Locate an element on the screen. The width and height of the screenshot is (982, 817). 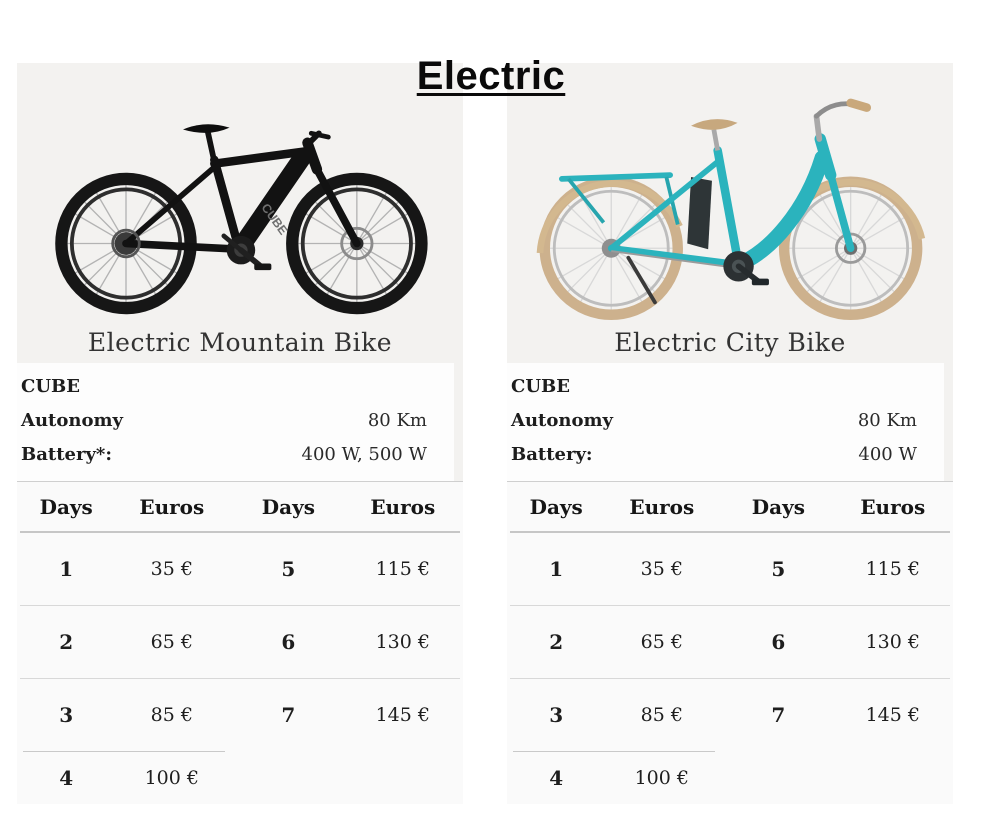
page-title: Electric is located at coordinates (491, 76).